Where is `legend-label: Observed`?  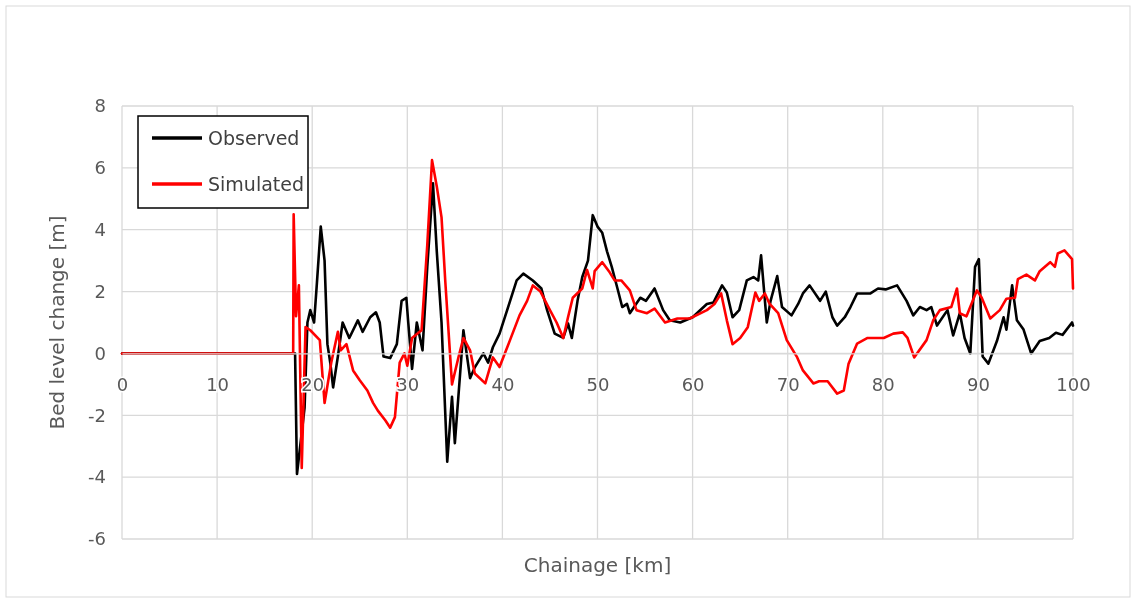
legend-label: Observed is located at coordinates (254, 138).